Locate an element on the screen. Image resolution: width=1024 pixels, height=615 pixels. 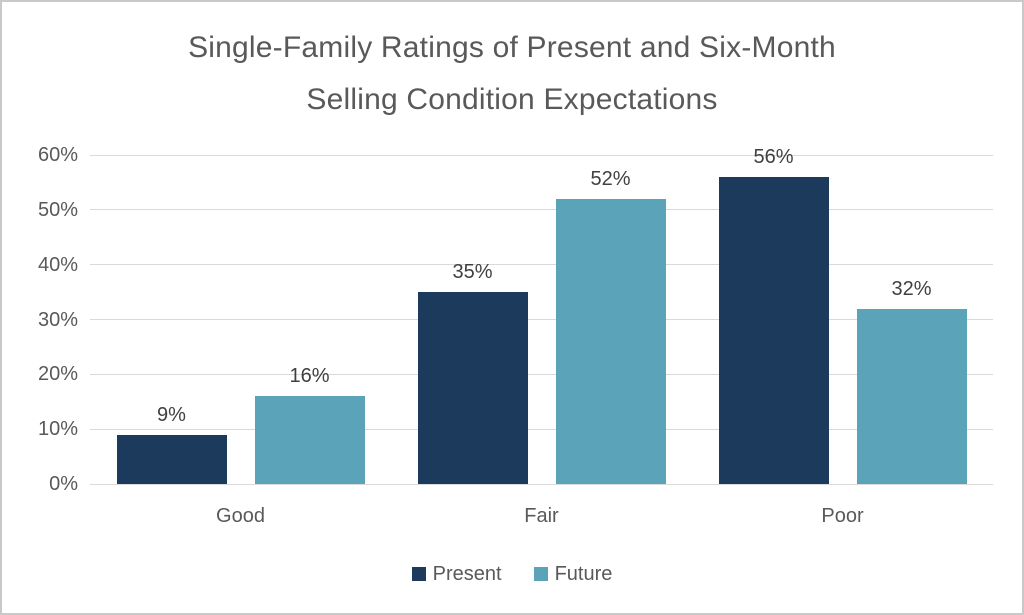
legend-item-future: Future is located at coordinates (573, 574).